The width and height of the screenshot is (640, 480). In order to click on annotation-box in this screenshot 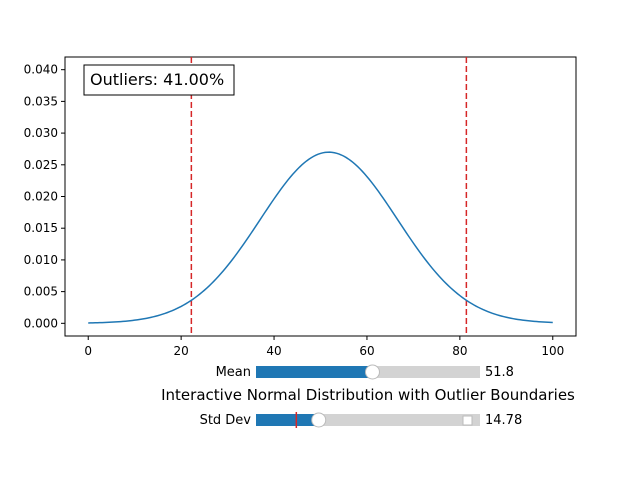, I will do `click(159, 80)`.